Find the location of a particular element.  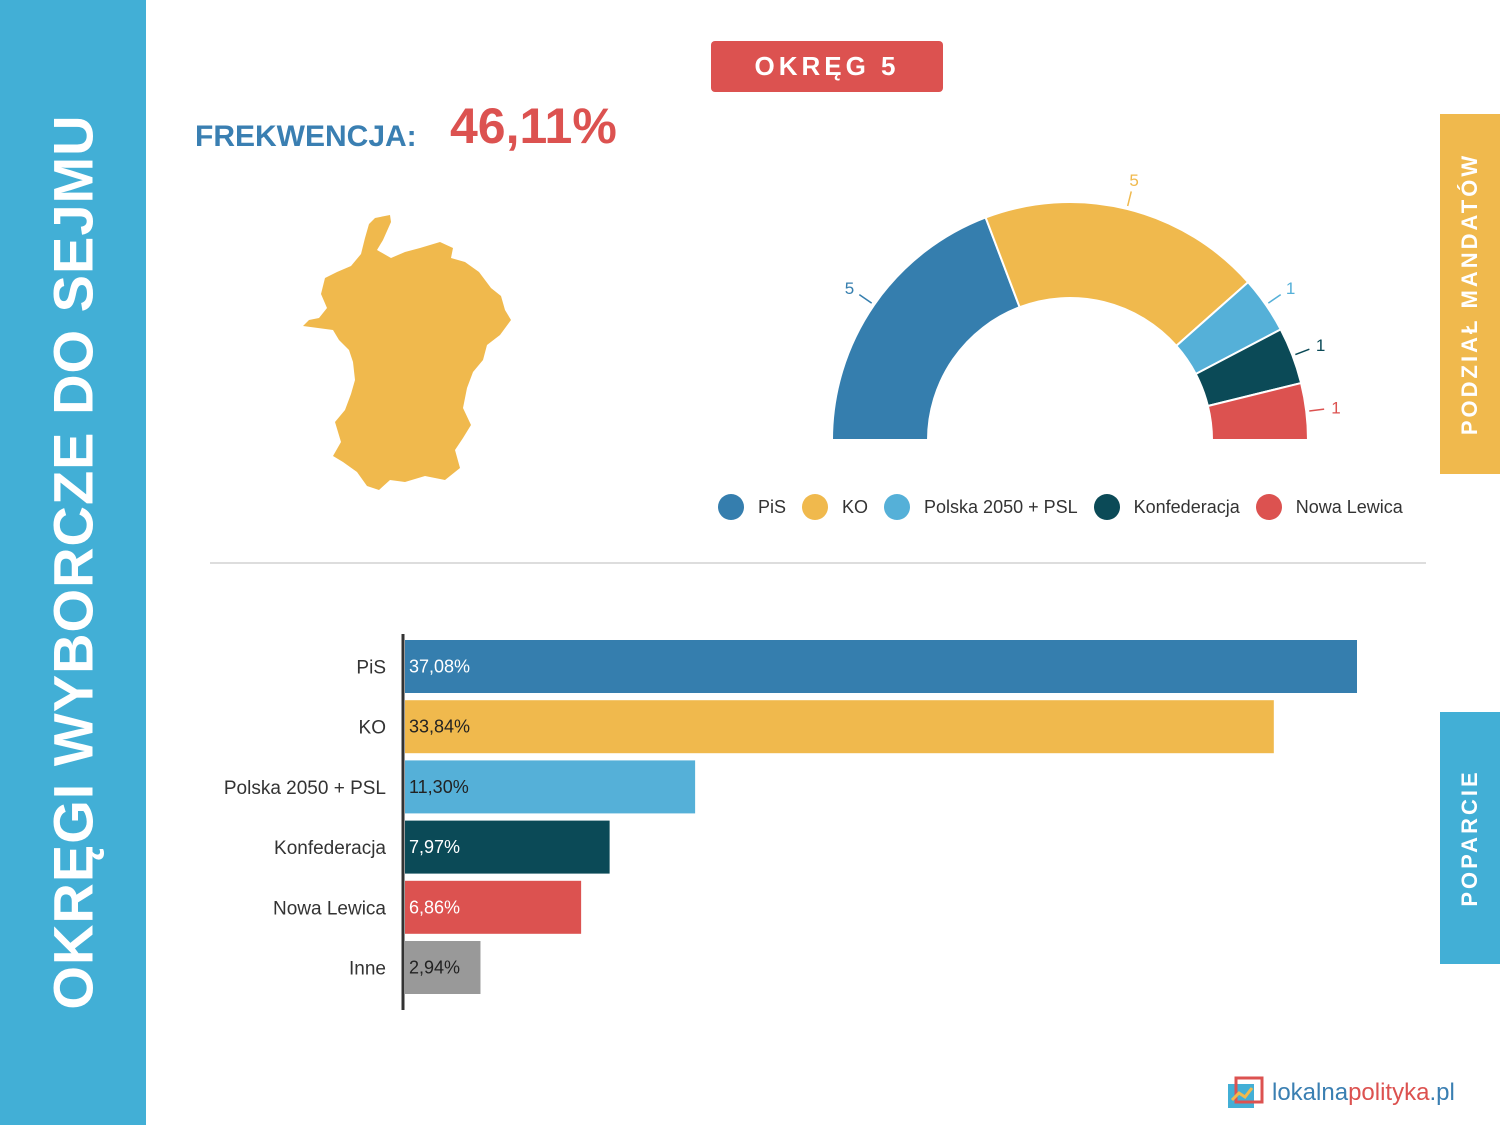

logo: lokalnapolityka.pl is located at coordinates (1340, 1093).